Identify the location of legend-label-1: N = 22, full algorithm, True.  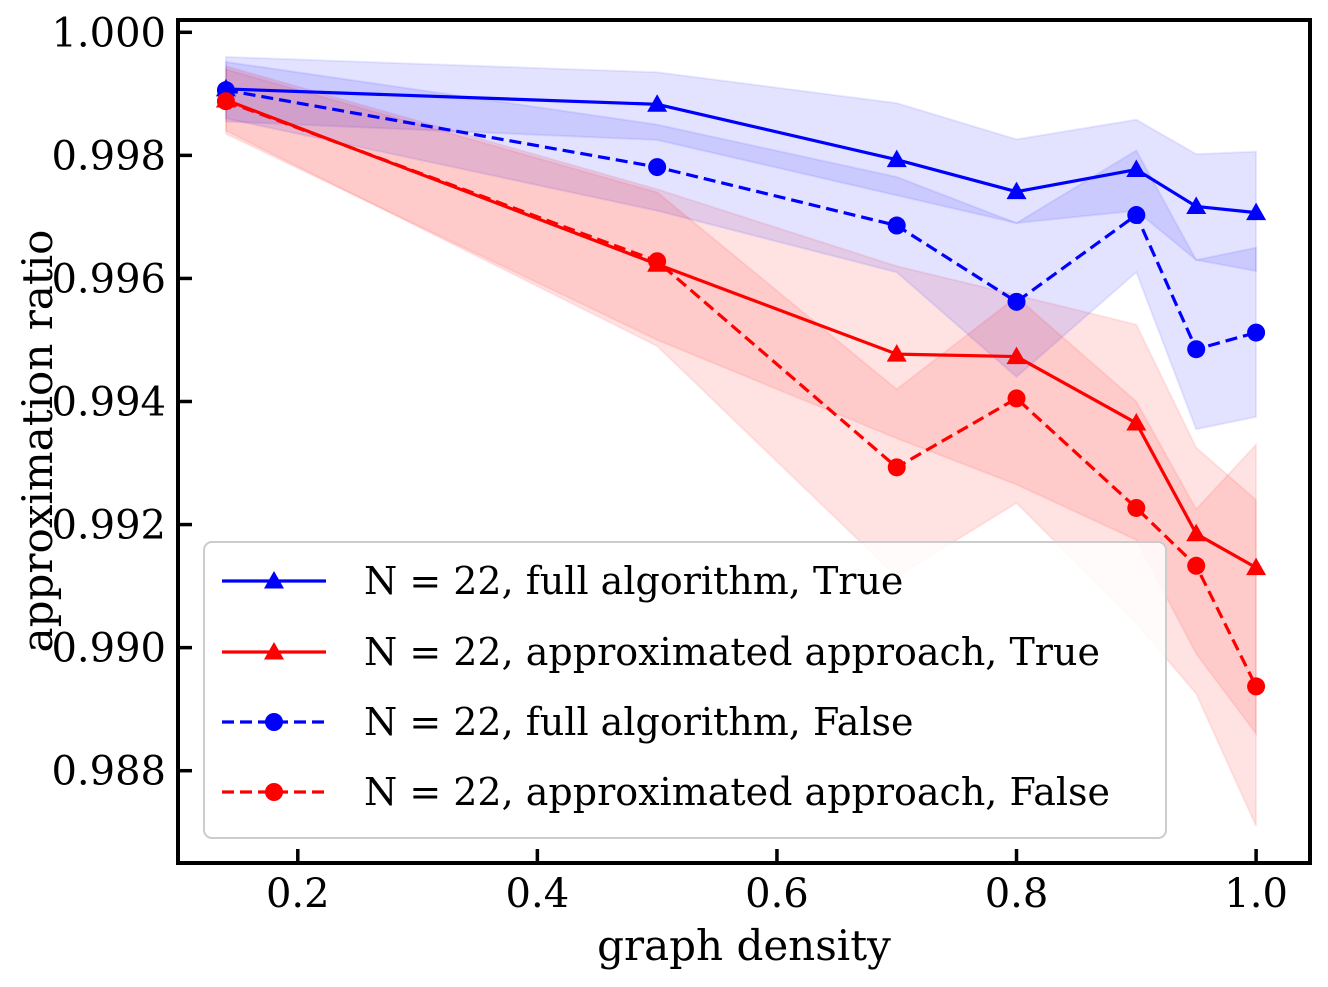
(633, 581).